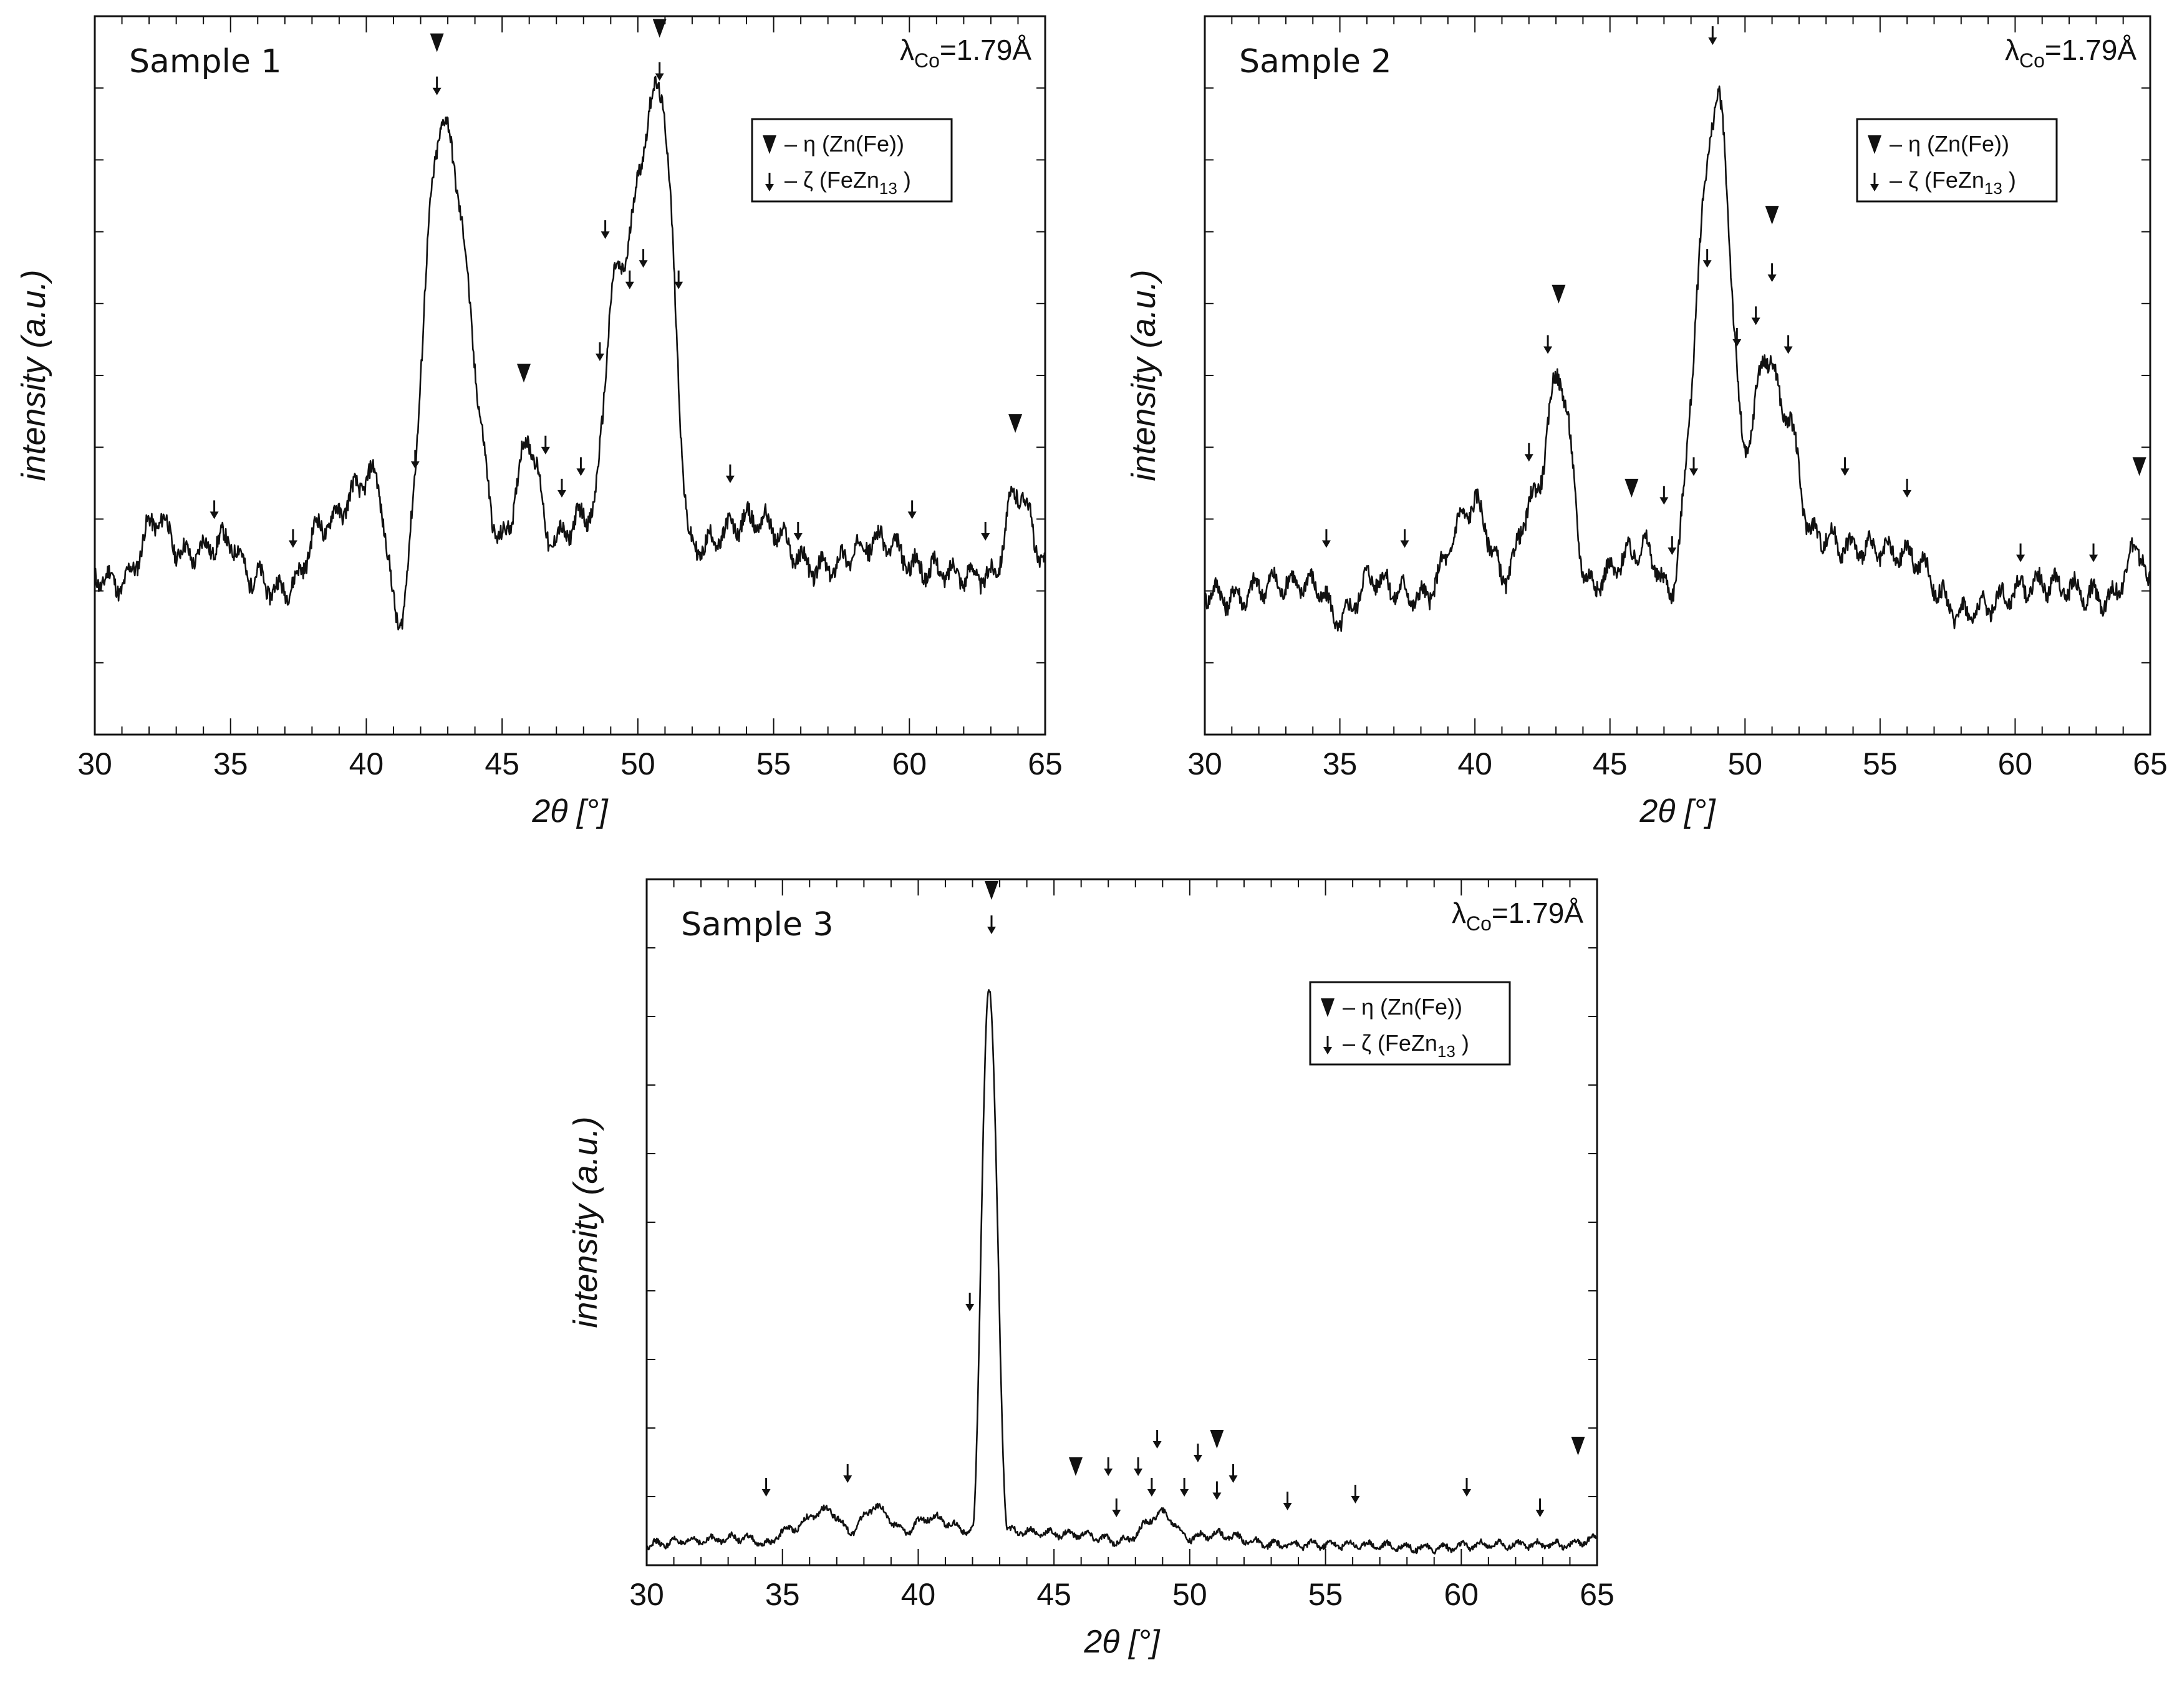  I want to click on x-tick-label: 30, so click(94, 763).